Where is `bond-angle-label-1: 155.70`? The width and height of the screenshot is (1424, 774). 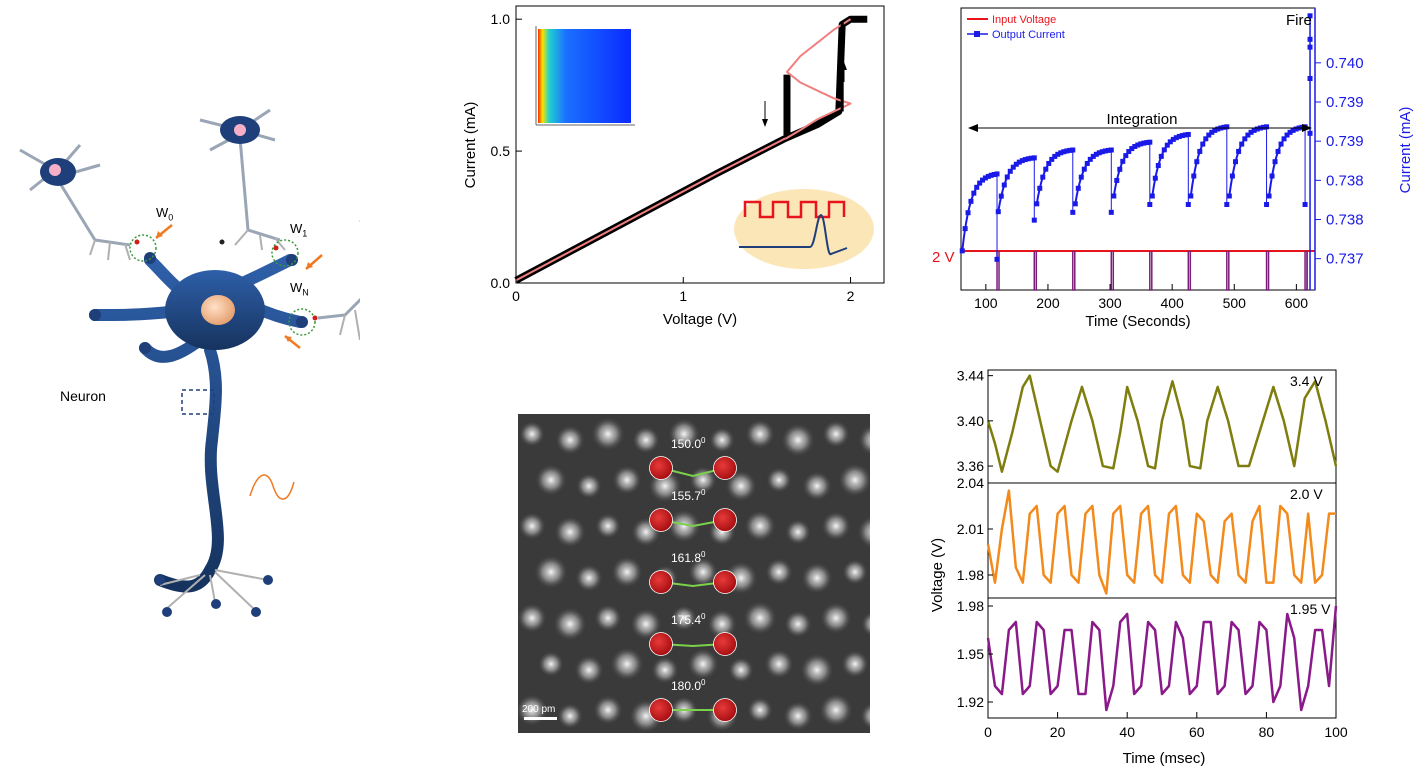
bond-angle-label-1: 155.70 is located at coordinates (688, 495).